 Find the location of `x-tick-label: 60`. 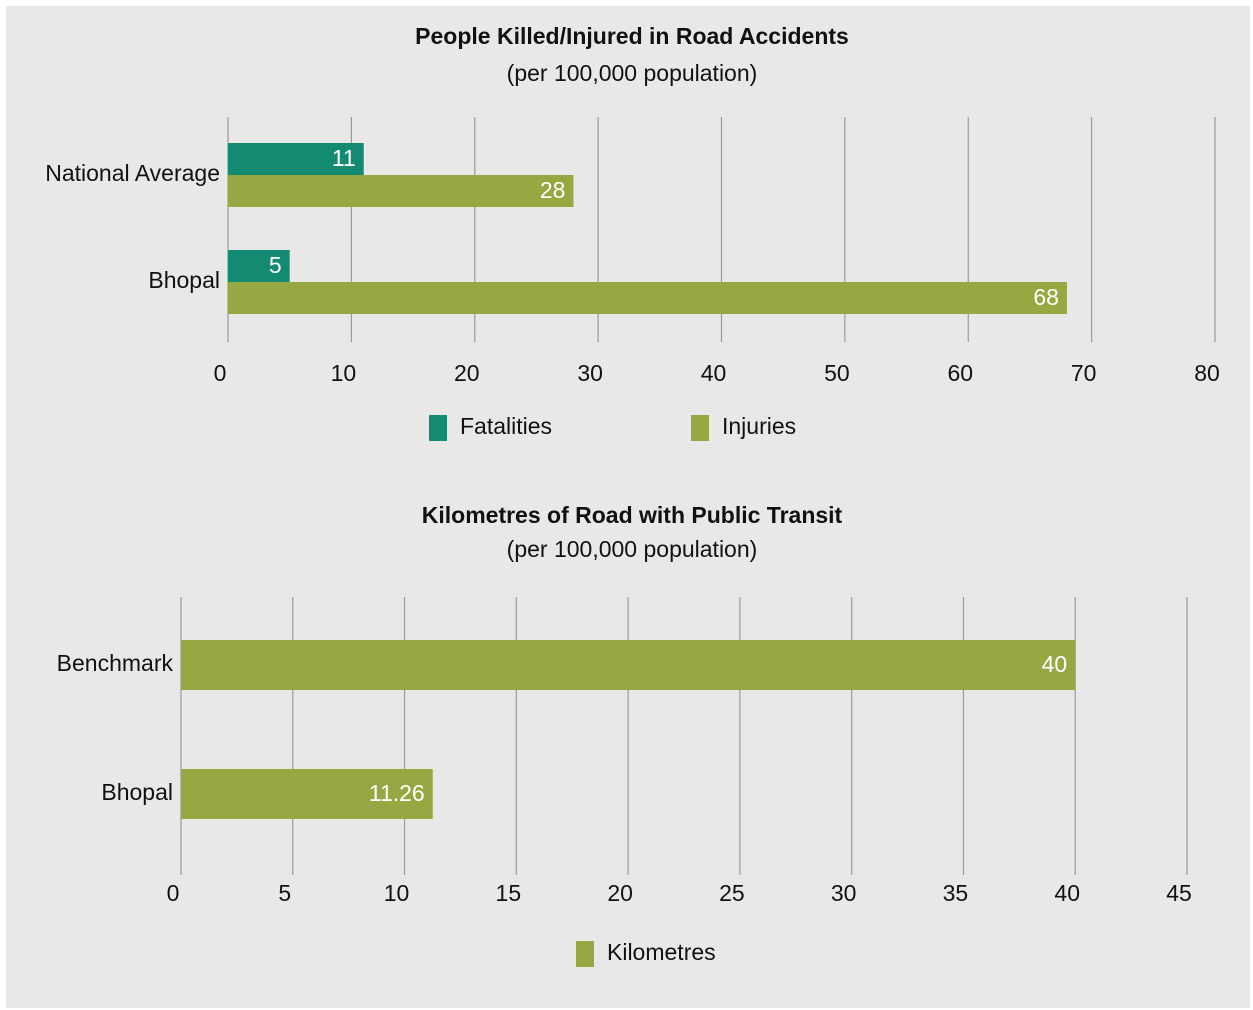

x-tick-label: 60 is located at coordinates (960, 373).